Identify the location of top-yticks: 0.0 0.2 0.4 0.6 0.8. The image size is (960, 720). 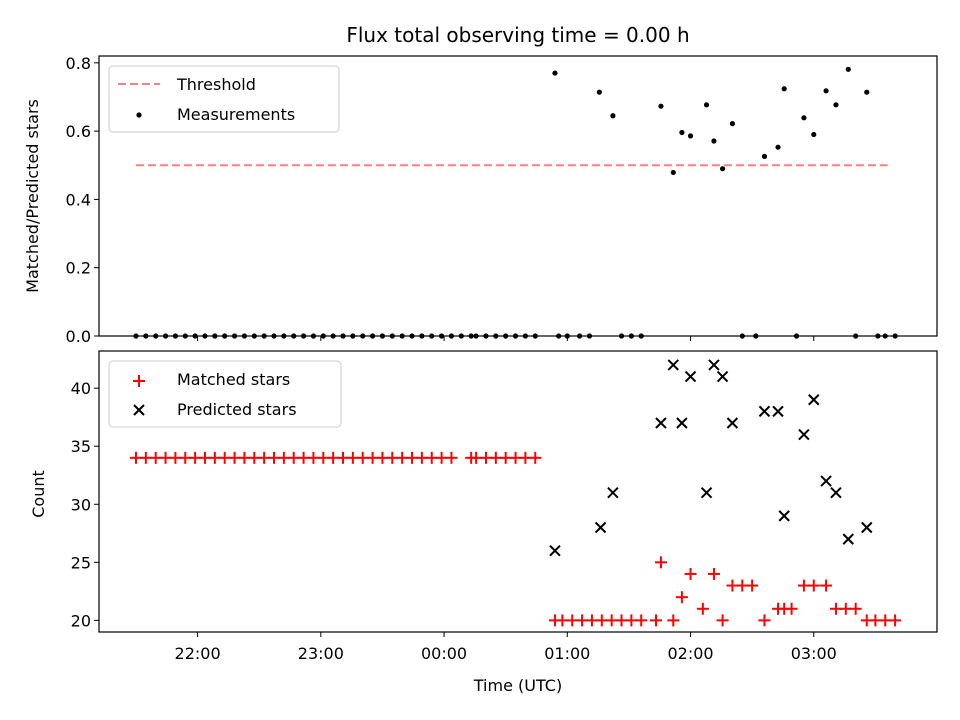
(82, 200).